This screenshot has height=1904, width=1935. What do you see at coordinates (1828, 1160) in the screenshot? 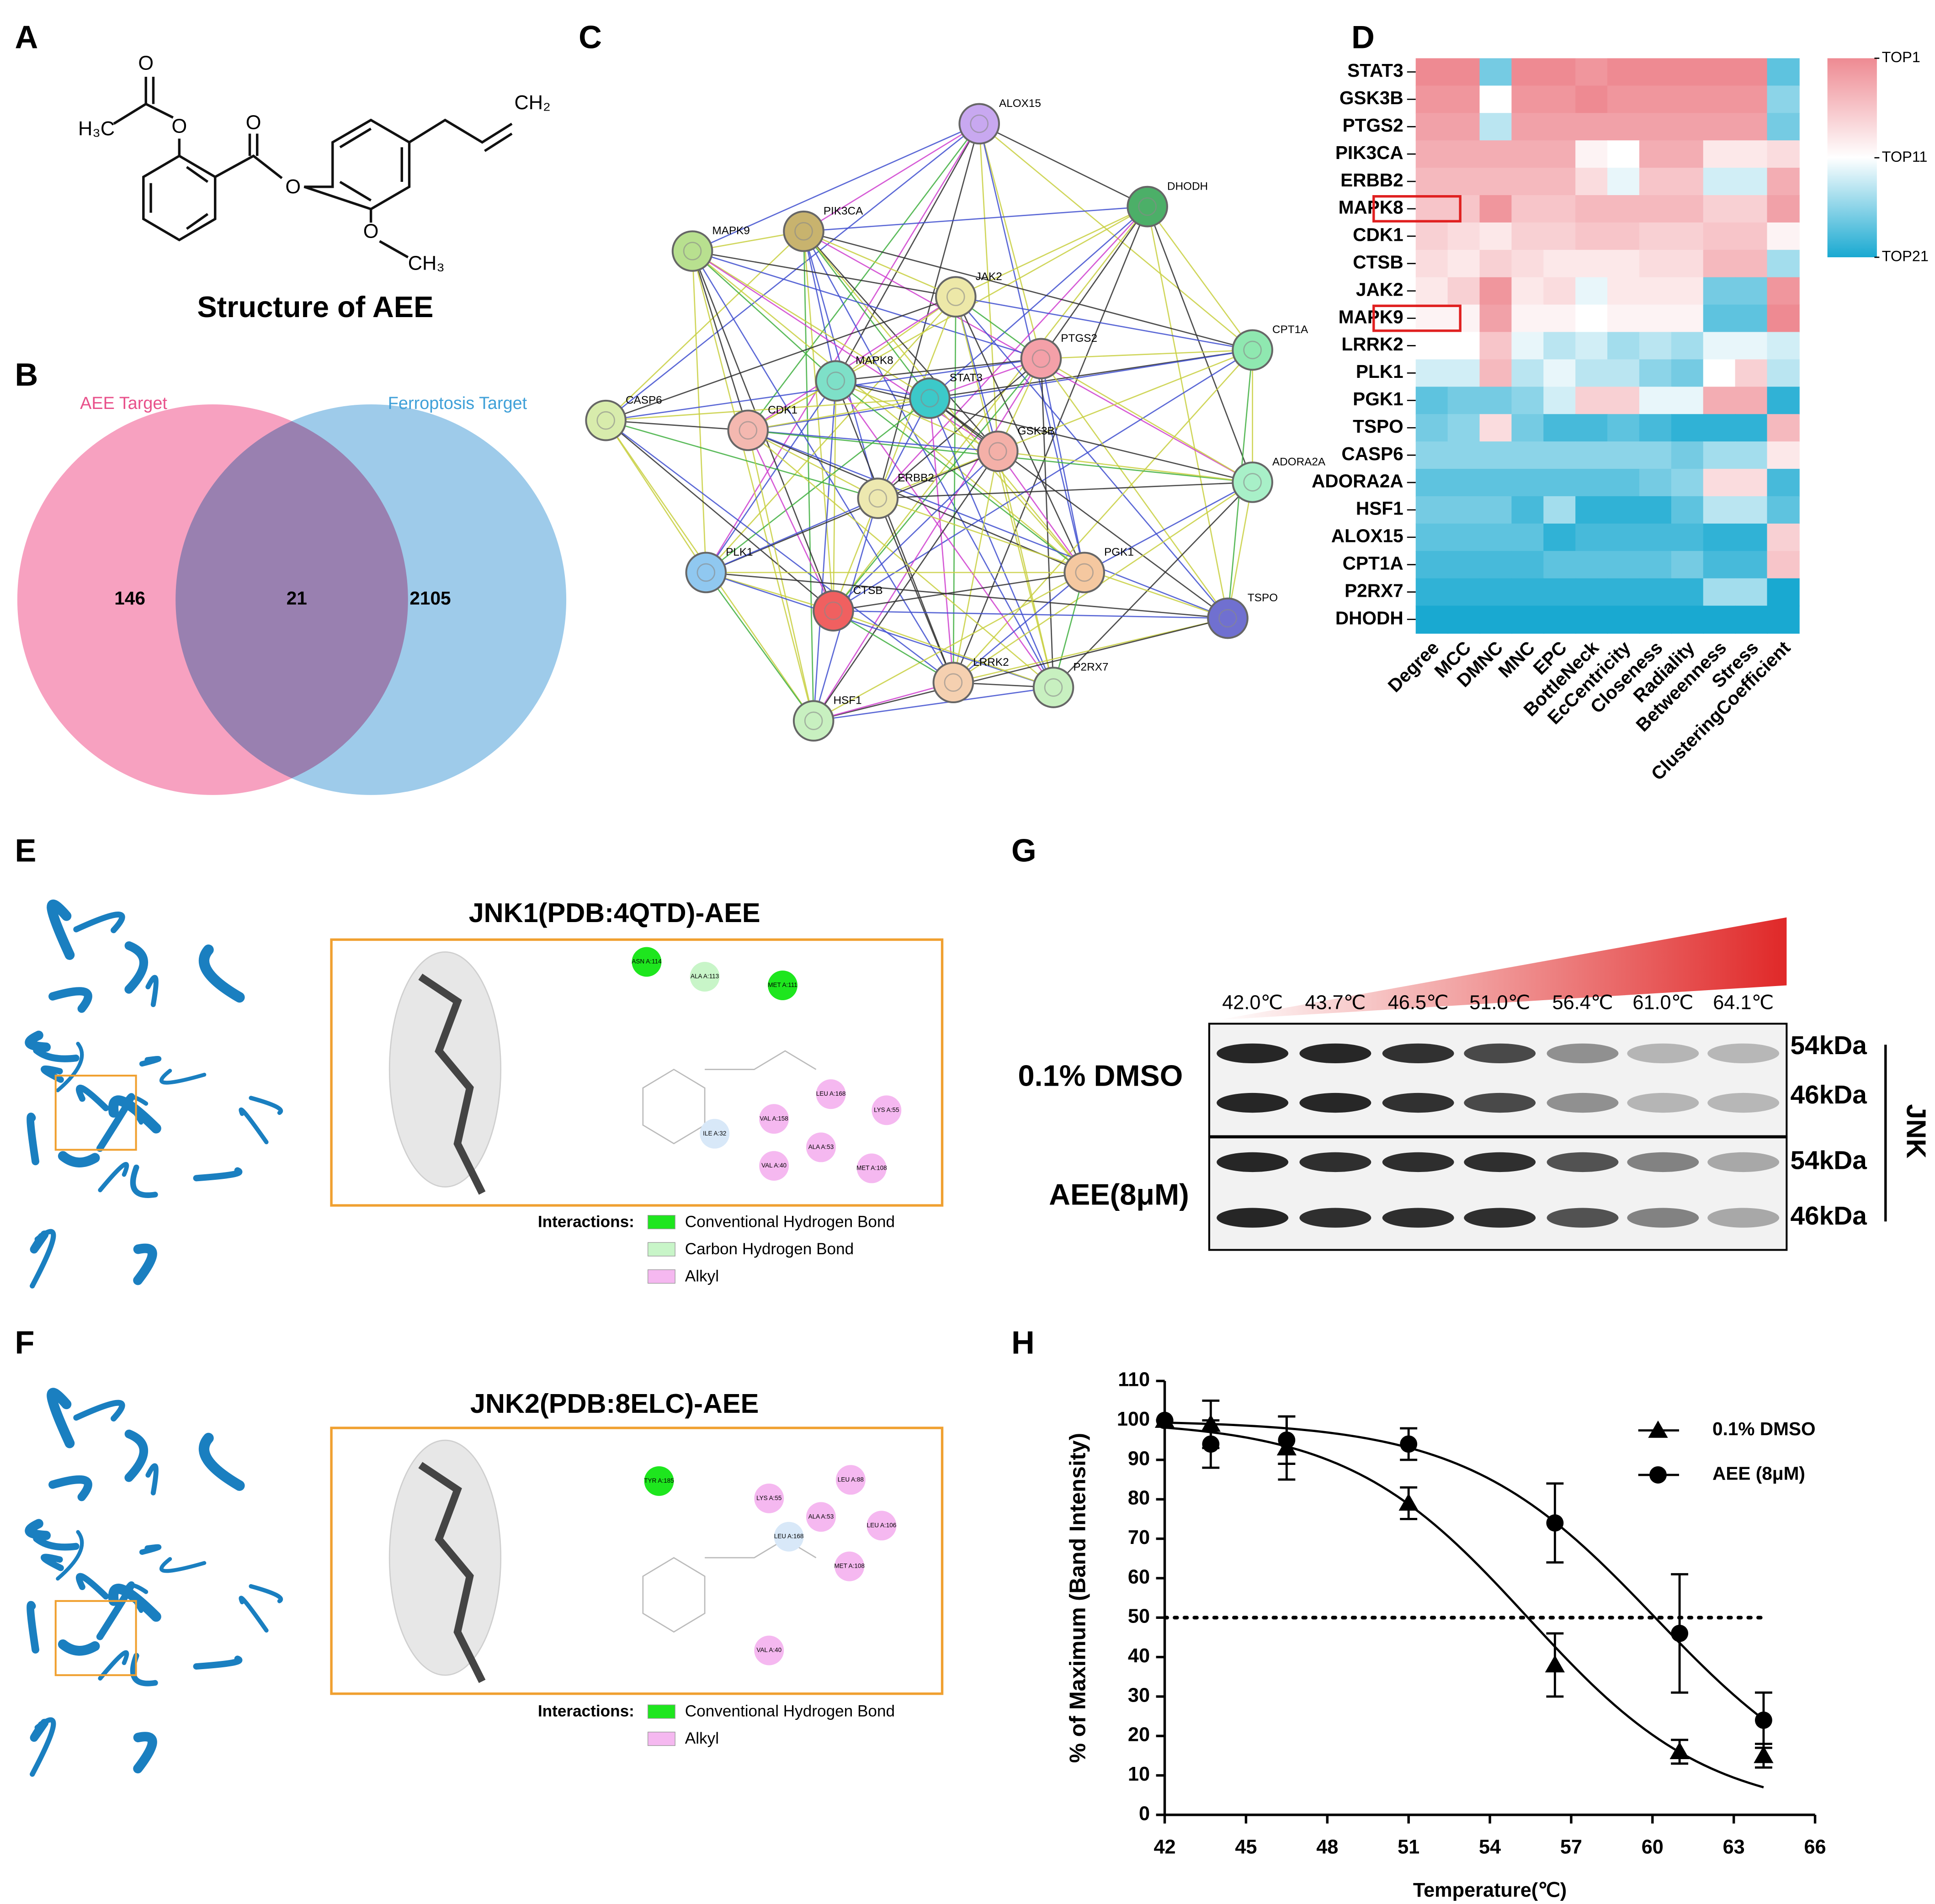
I see `label: 54kDa` at bounding box center [1828, 1160].